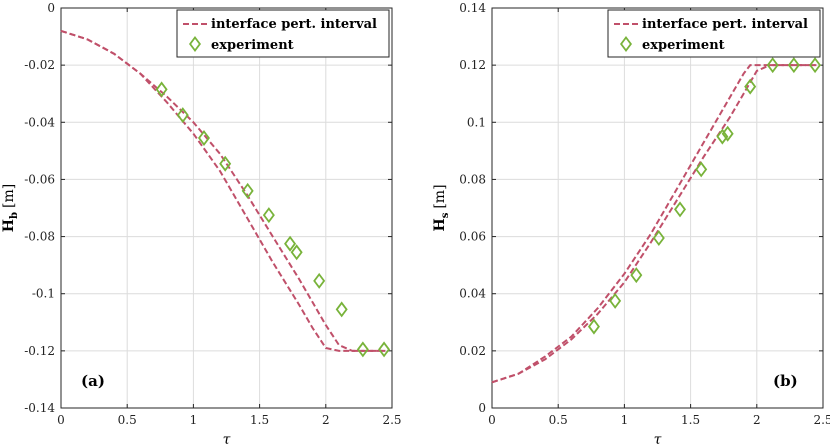  Describe the element at coordinates (43, 294) in the screenshot. I see `y-tick-label: -0.1` at that location.